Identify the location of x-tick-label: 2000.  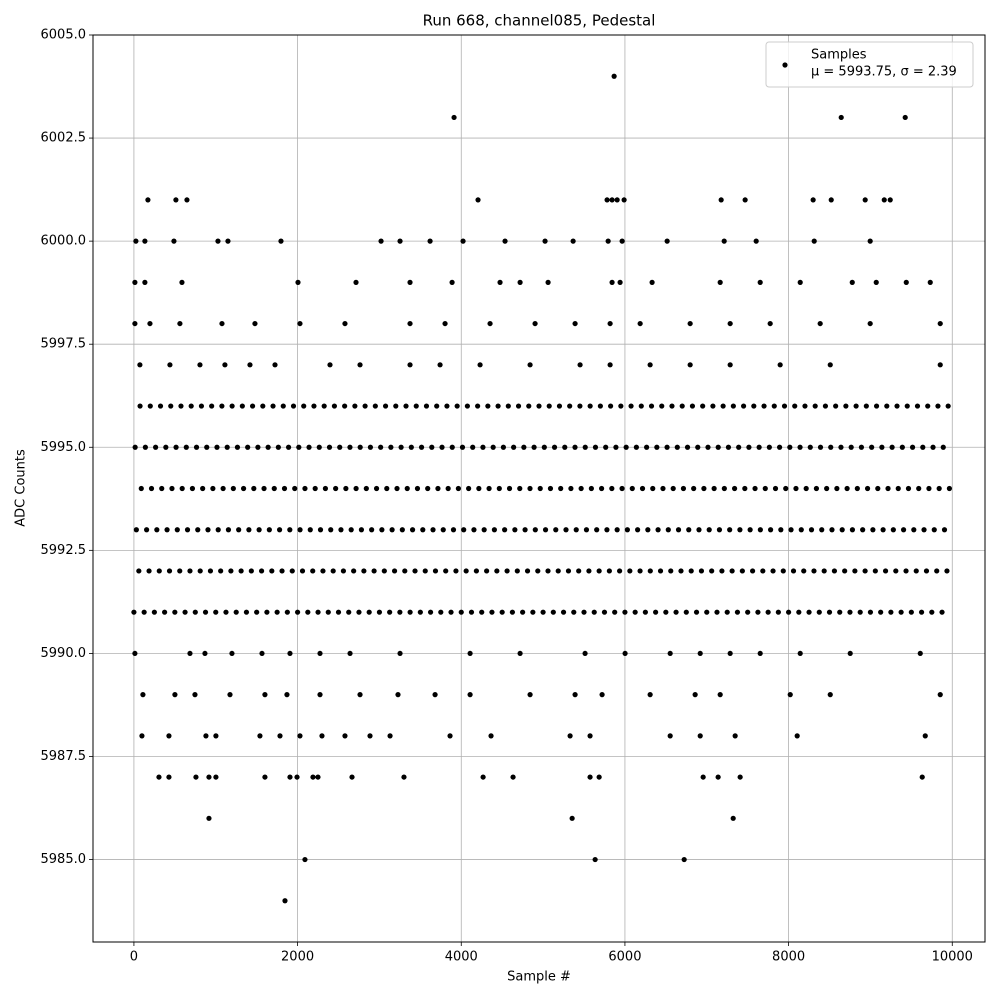
(297, 957).